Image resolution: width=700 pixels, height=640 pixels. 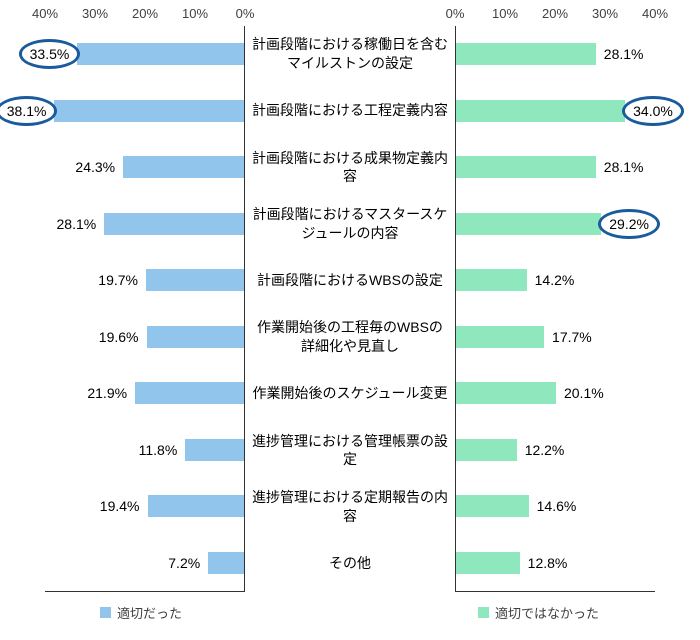 I want to click on value-label: 33.5%, so click(x=49, y=54).